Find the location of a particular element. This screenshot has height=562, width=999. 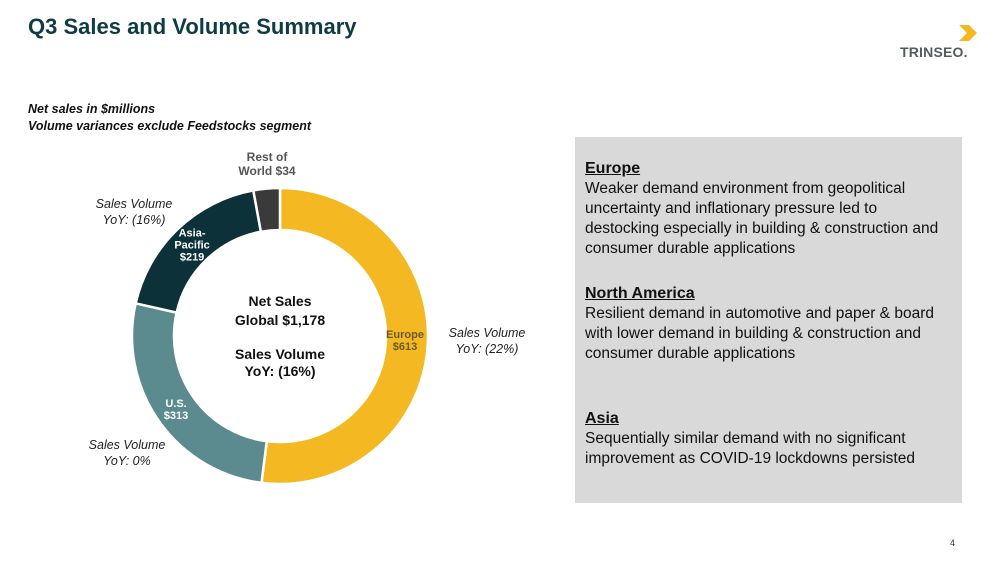

region-asia-heading: Asia is located at coordinates (602, 418).